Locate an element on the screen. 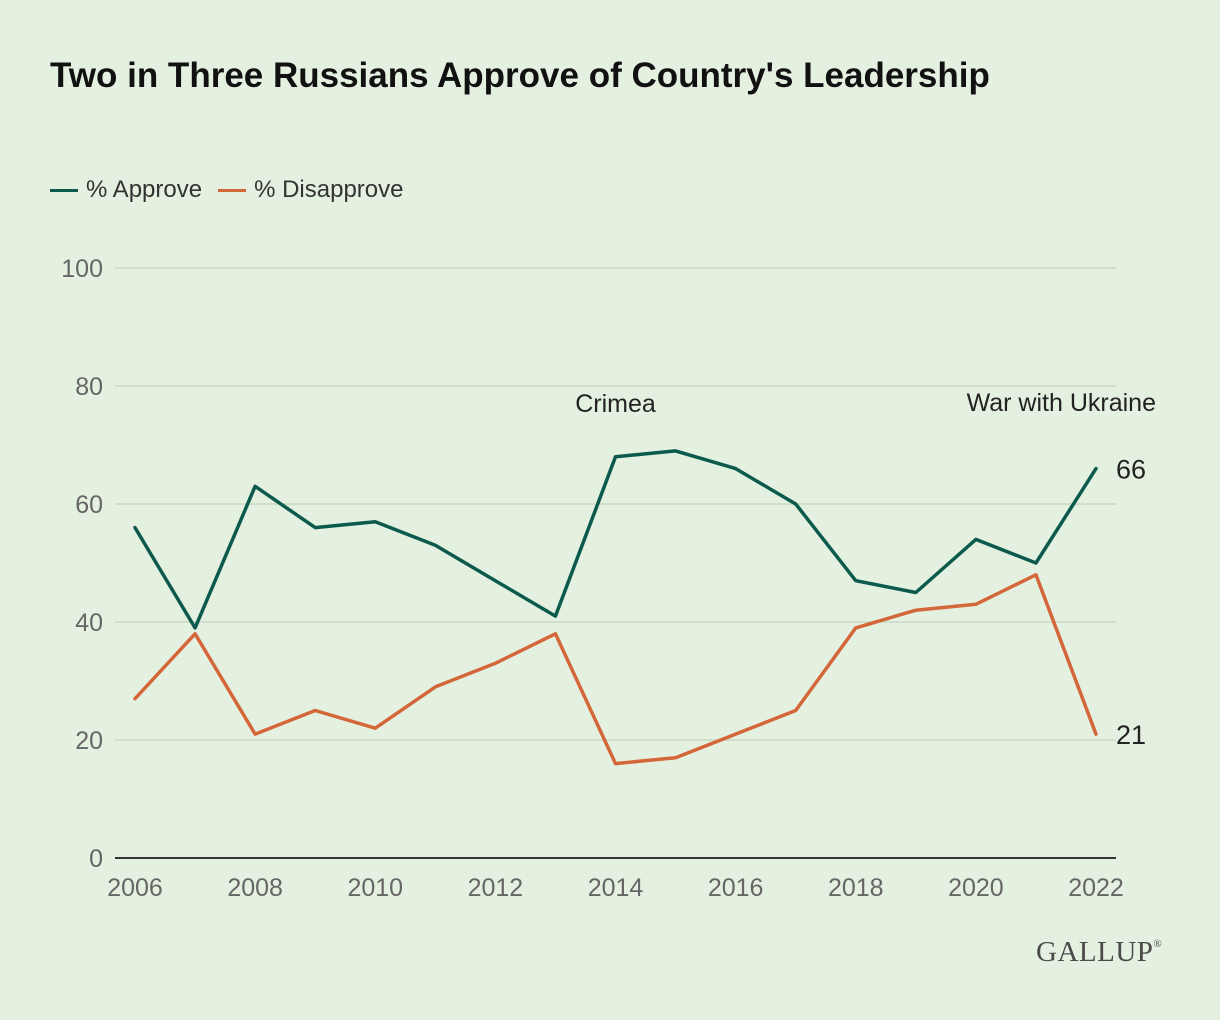 This screenshot has height=1020, width=1220. y-tick-label: 20 is located at coordinates (89, 741).